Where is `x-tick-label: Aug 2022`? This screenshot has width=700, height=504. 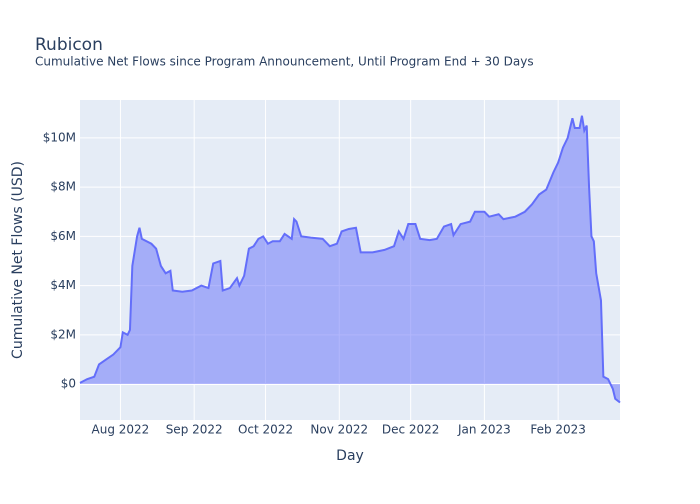 x-tick-label: Aug 2022 is located at coordinates (121, 430).